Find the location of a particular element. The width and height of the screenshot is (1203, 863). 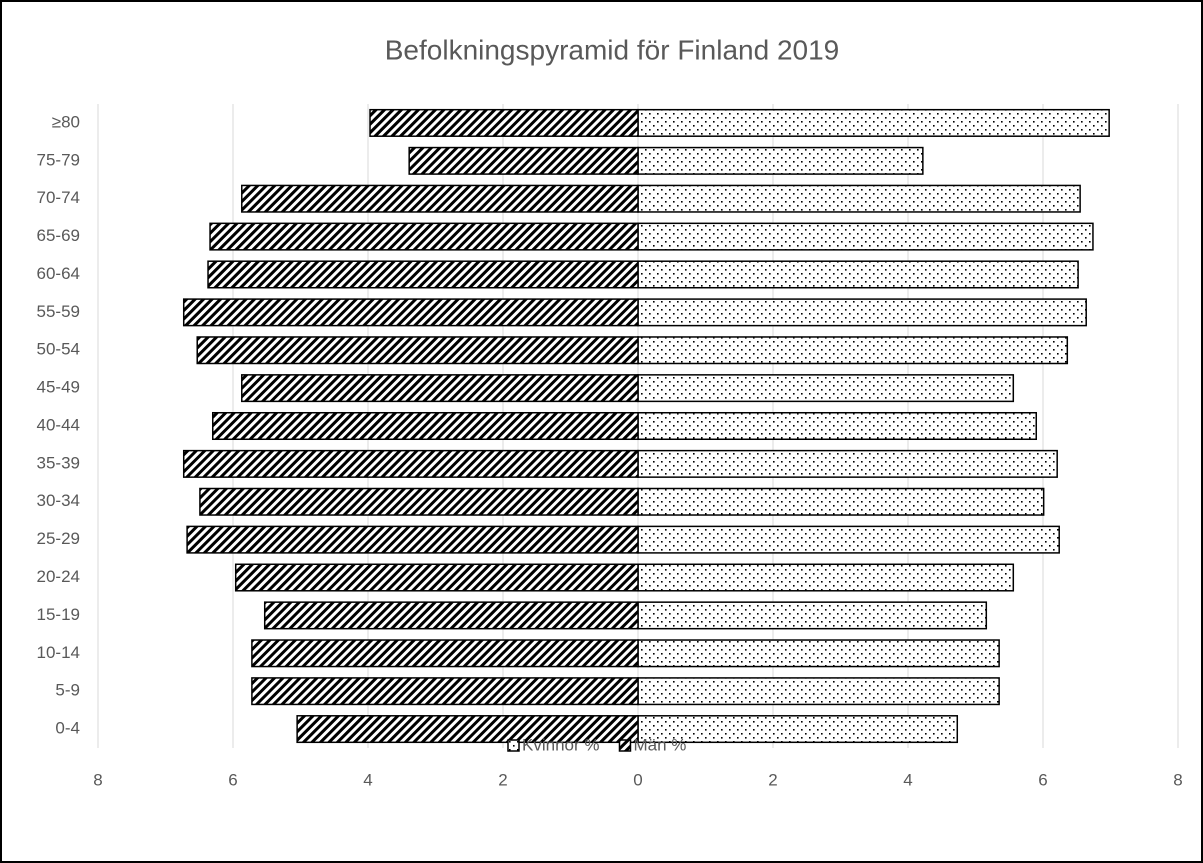

y-tick-label: 35-39 is located at coordinates (58, 462).